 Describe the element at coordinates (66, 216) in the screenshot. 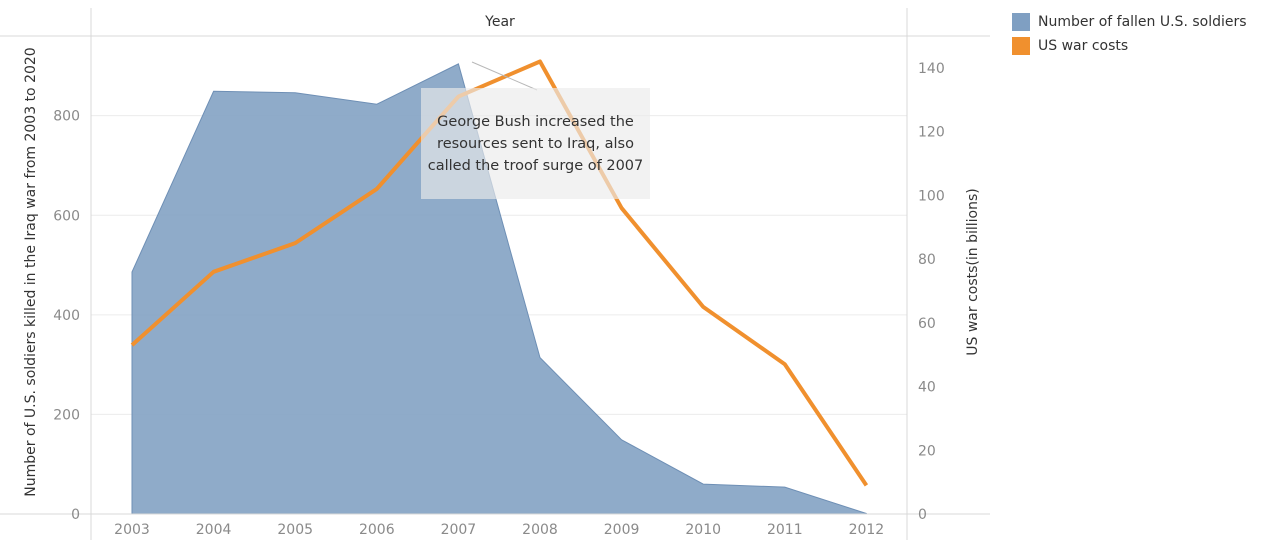

I see `left-tick-label: 600` at that location.